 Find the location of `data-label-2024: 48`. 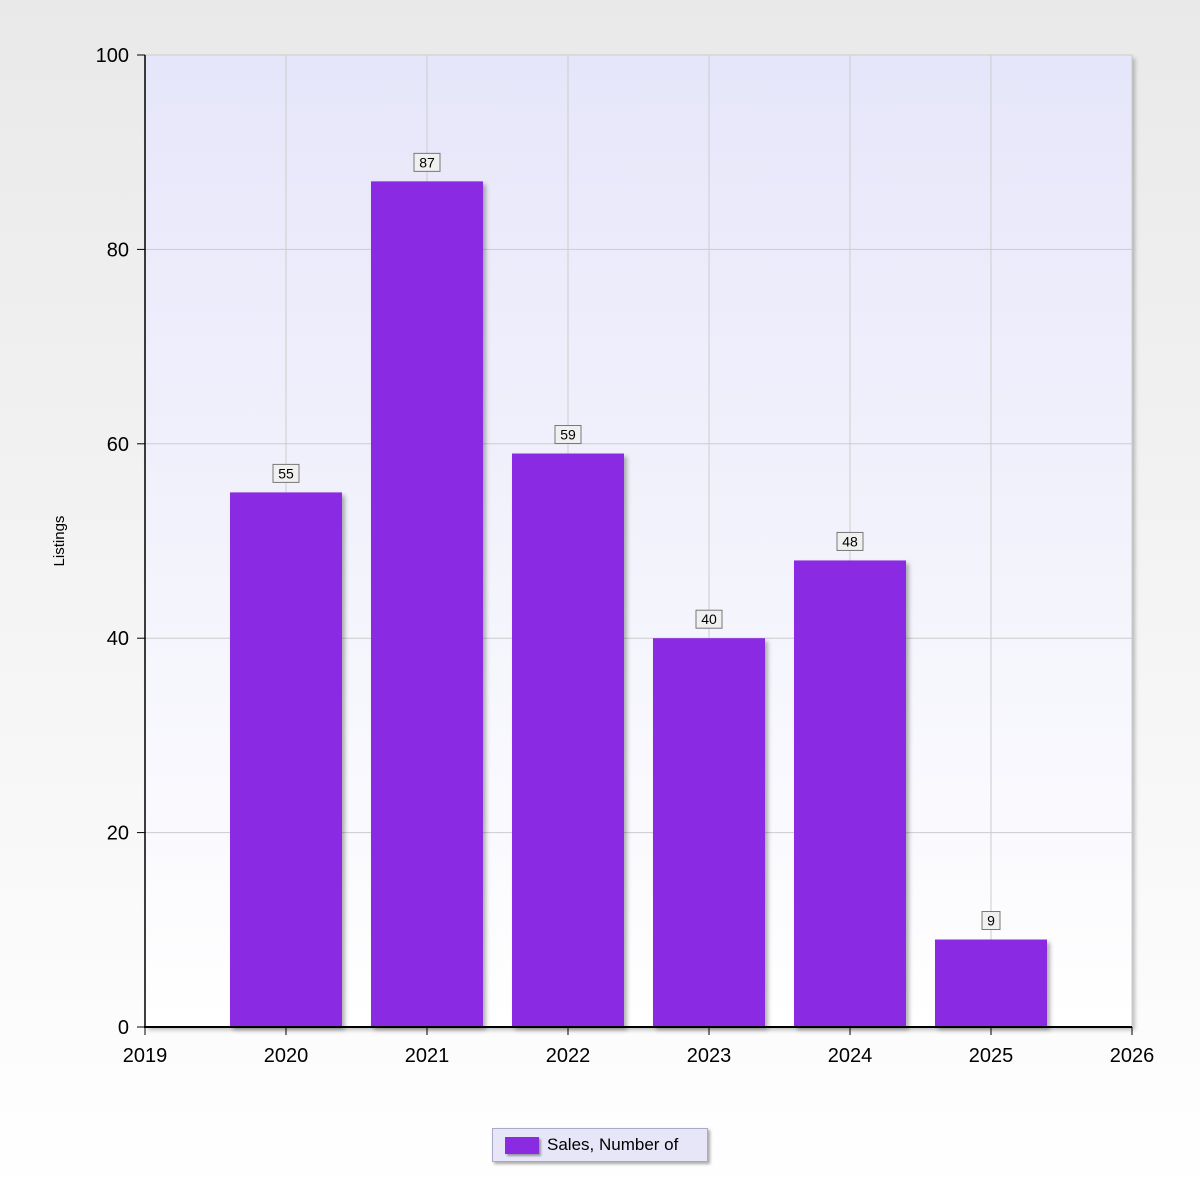

data-label-2024: 48 is located at coordinates (850, 541).